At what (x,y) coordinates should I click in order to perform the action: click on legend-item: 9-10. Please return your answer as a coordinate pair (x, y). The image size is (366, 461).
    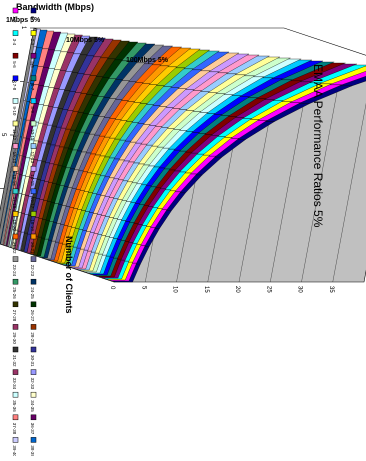
    Looking at the image, I should click on (15, 107).